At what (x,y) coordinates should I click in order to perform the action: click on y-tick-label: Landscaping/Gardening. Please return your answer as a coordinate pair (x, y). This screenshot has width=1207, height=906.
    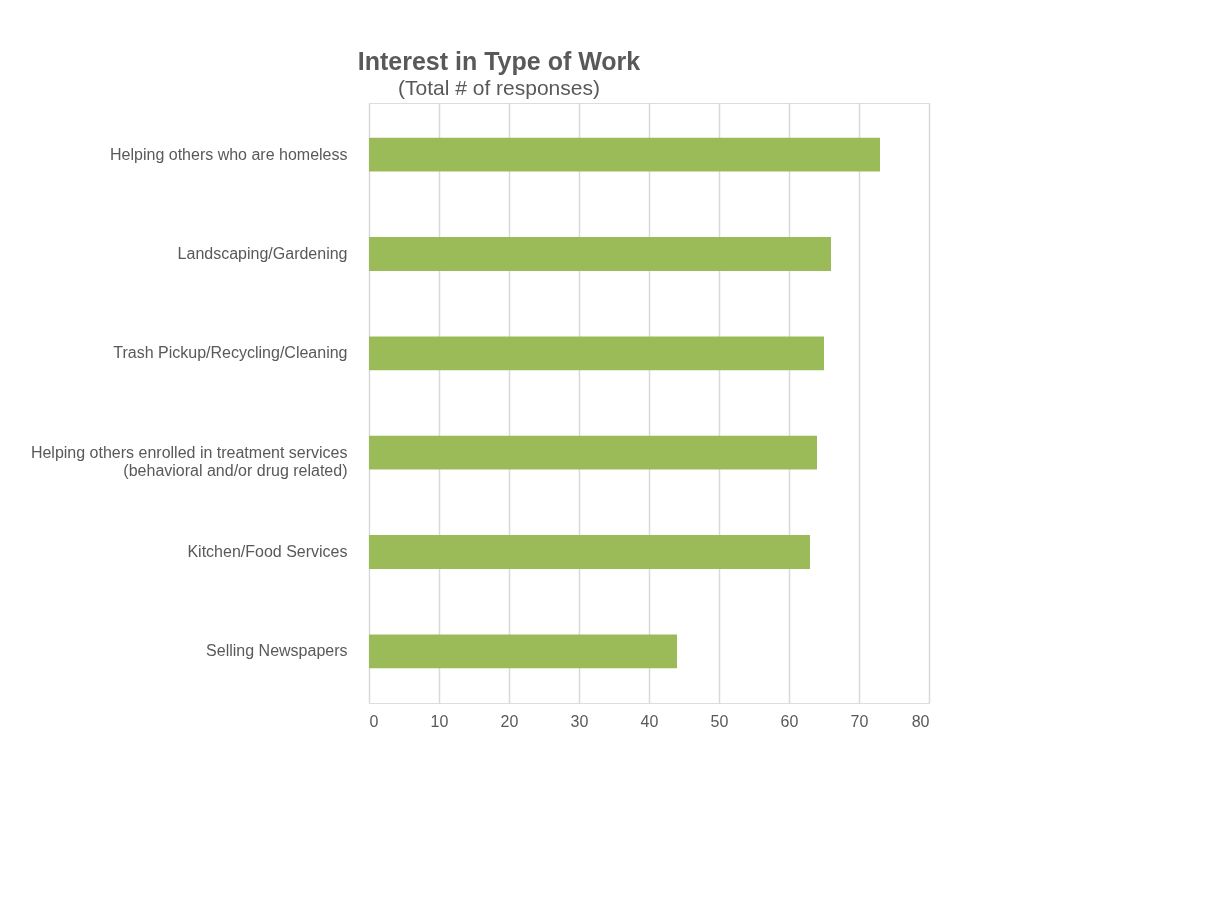
    Looking at the image, I should click on (262, 253).